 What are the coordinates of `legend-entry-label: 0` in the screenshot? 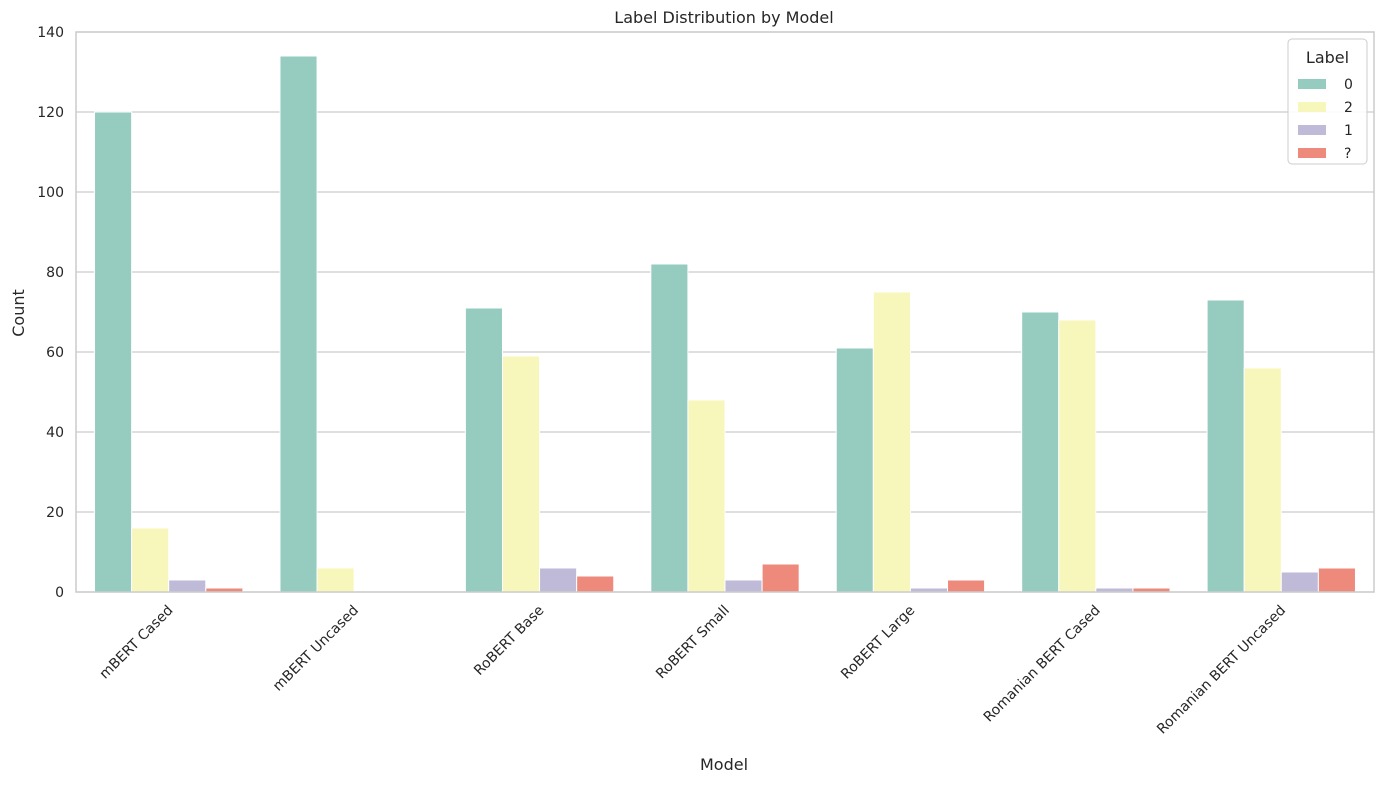 It's located at (1348, 85).